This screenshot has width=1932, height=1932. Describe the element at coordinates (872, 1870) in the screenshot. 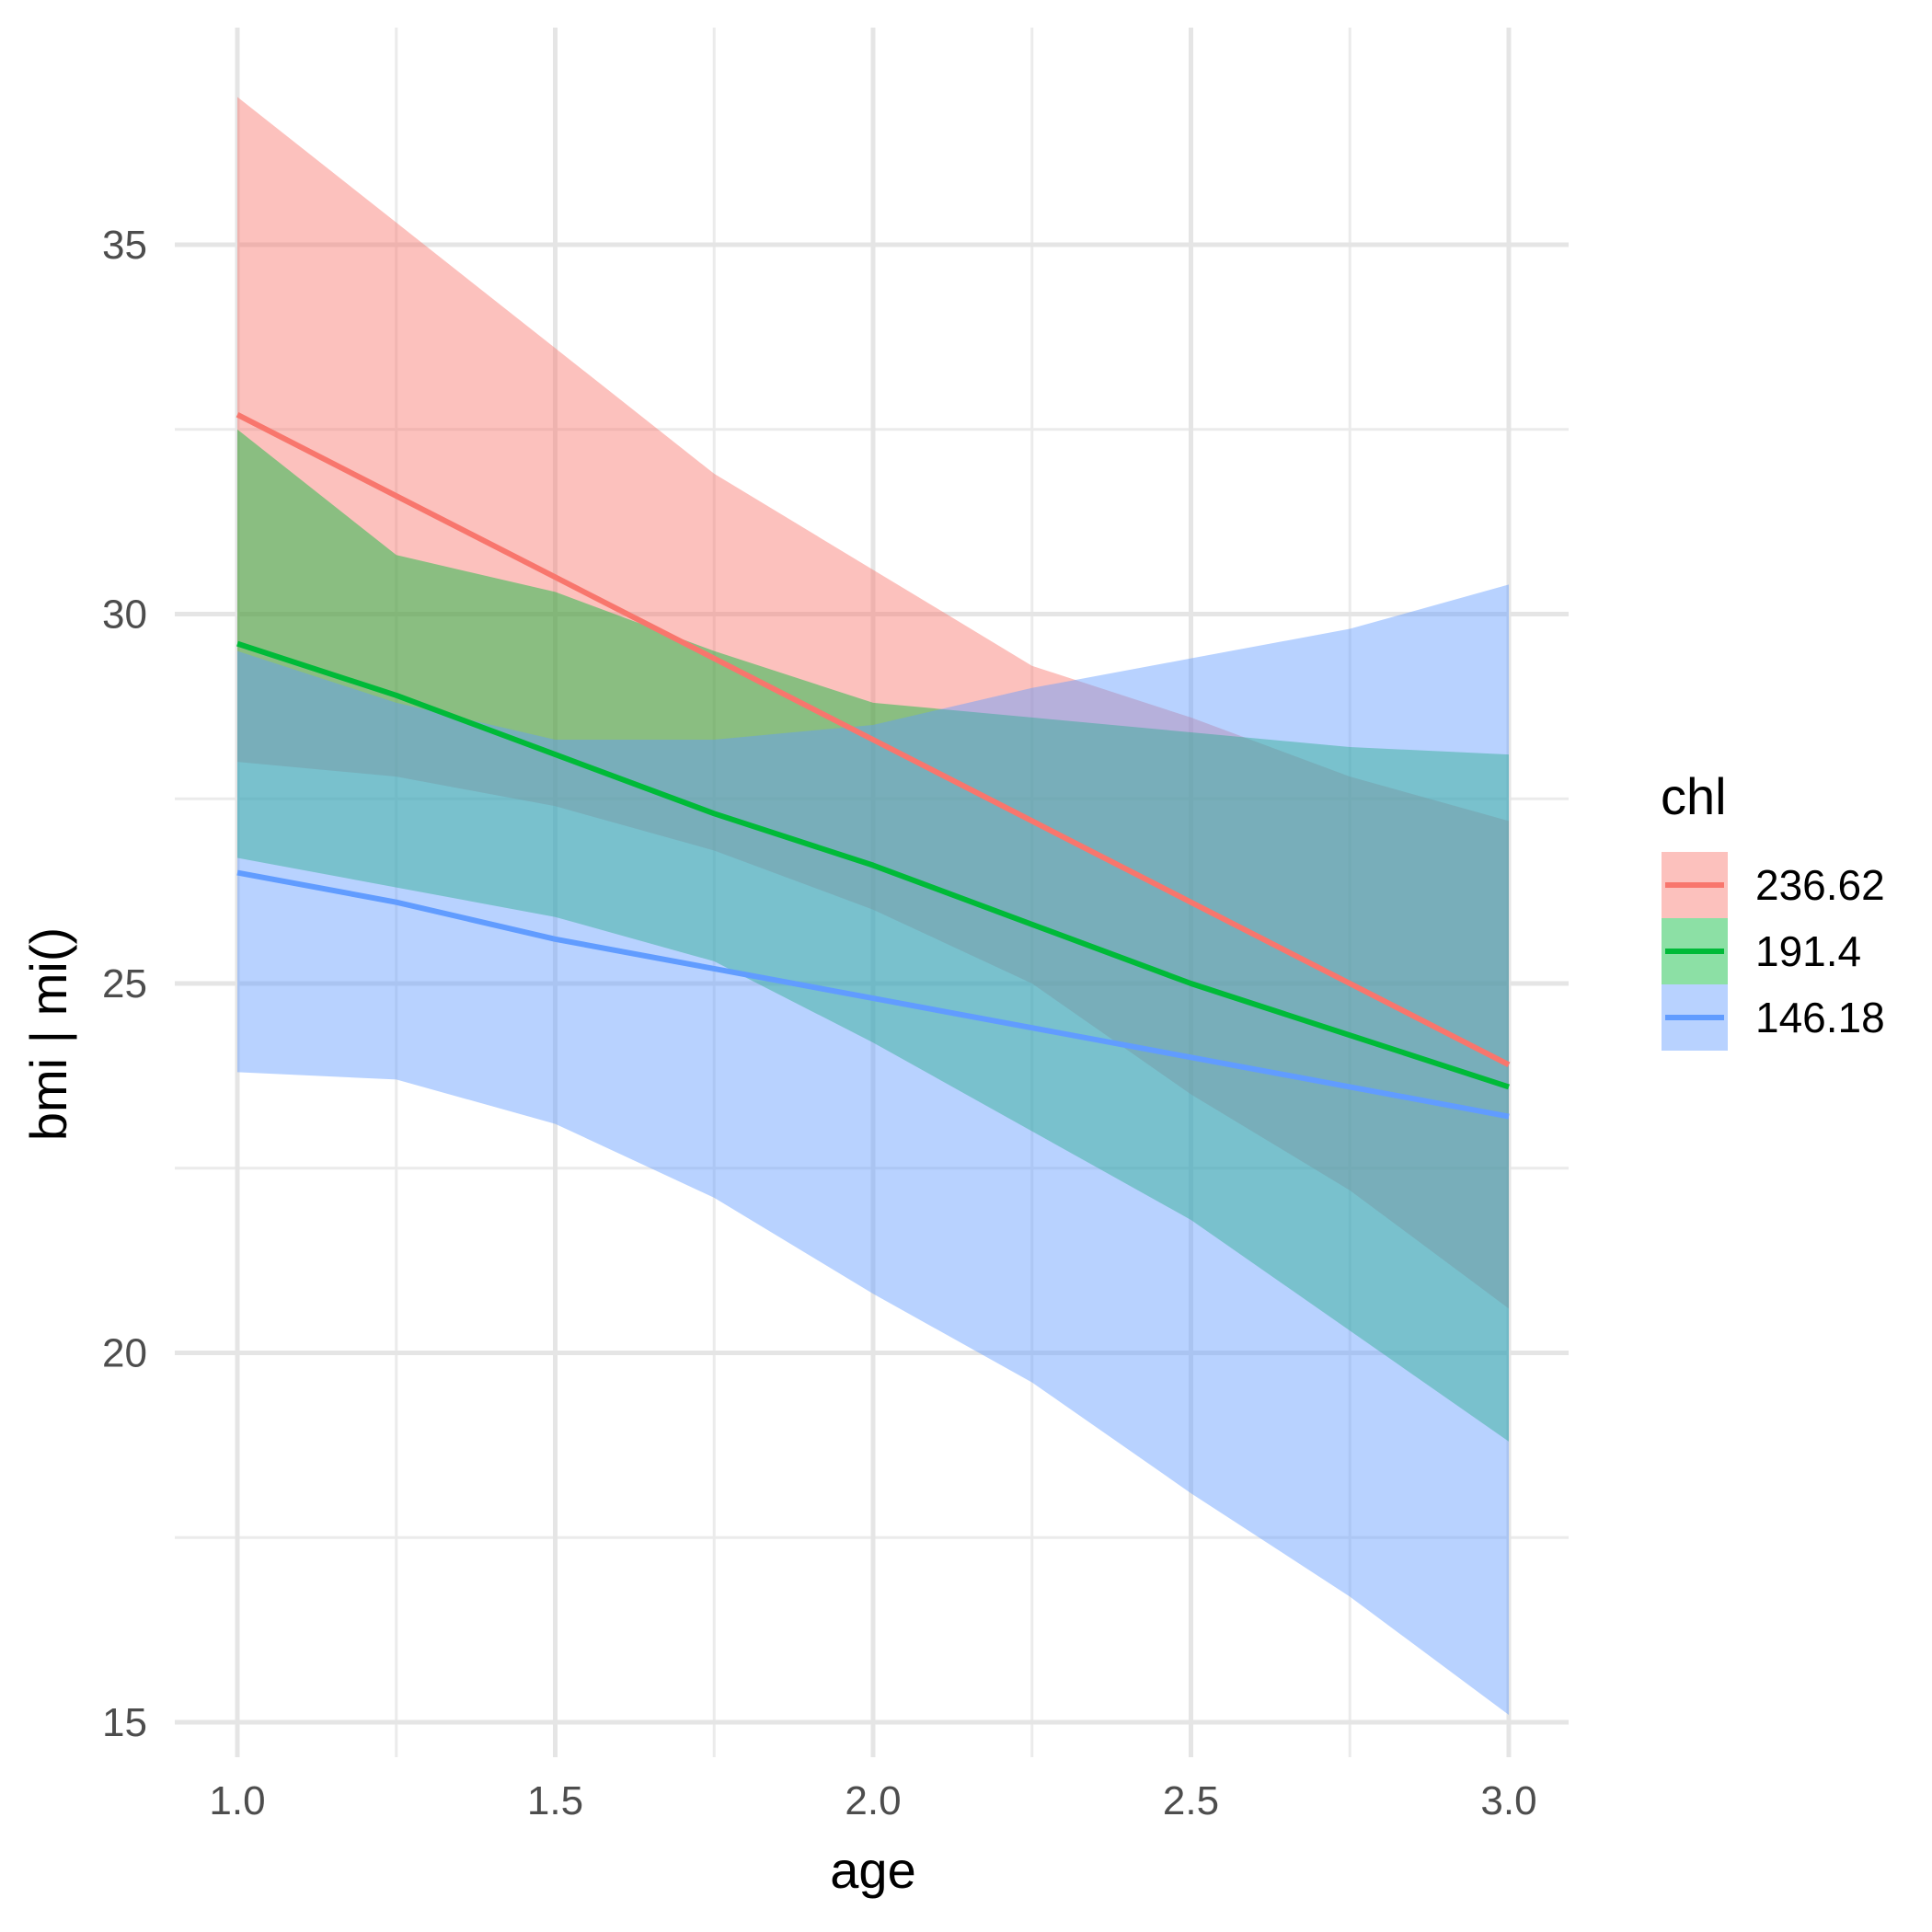

I see `x-axis-title: age` at that location.